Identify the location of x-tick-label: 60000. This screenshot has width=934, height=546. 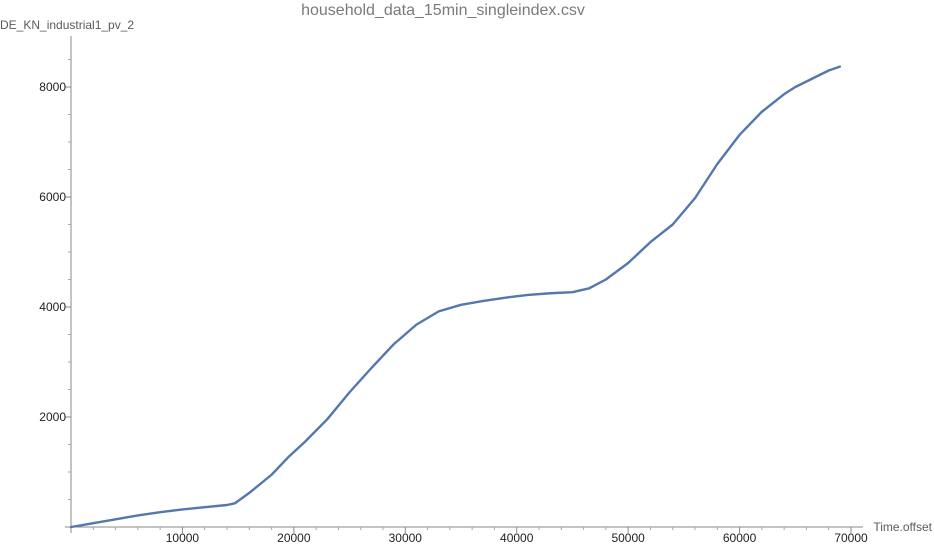
(740, 538).